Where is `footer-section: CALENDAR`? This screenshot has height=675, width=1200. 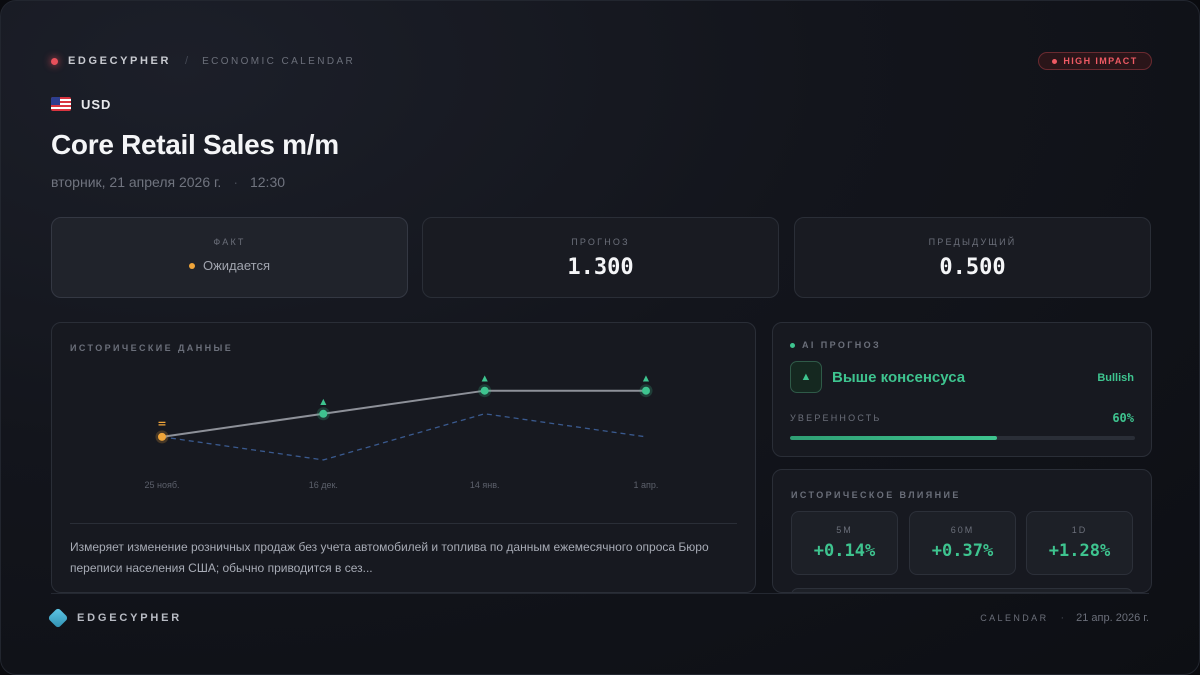 footer-section: CALENDAR is located at coordinates (1014, 618).